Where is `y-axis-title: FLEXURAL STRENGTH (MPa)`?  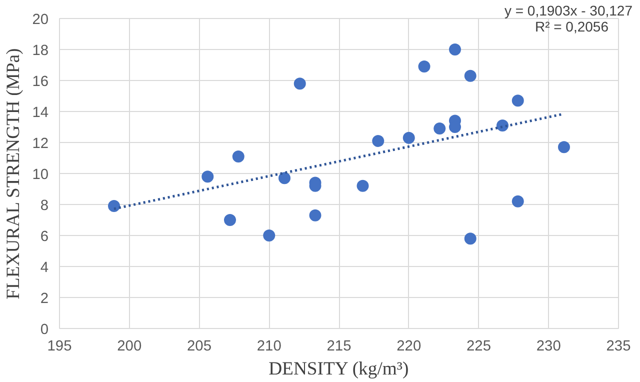 y-axis-title: FLEXURAL STRENGTH (MPa) is located at coordinates (13, 174).